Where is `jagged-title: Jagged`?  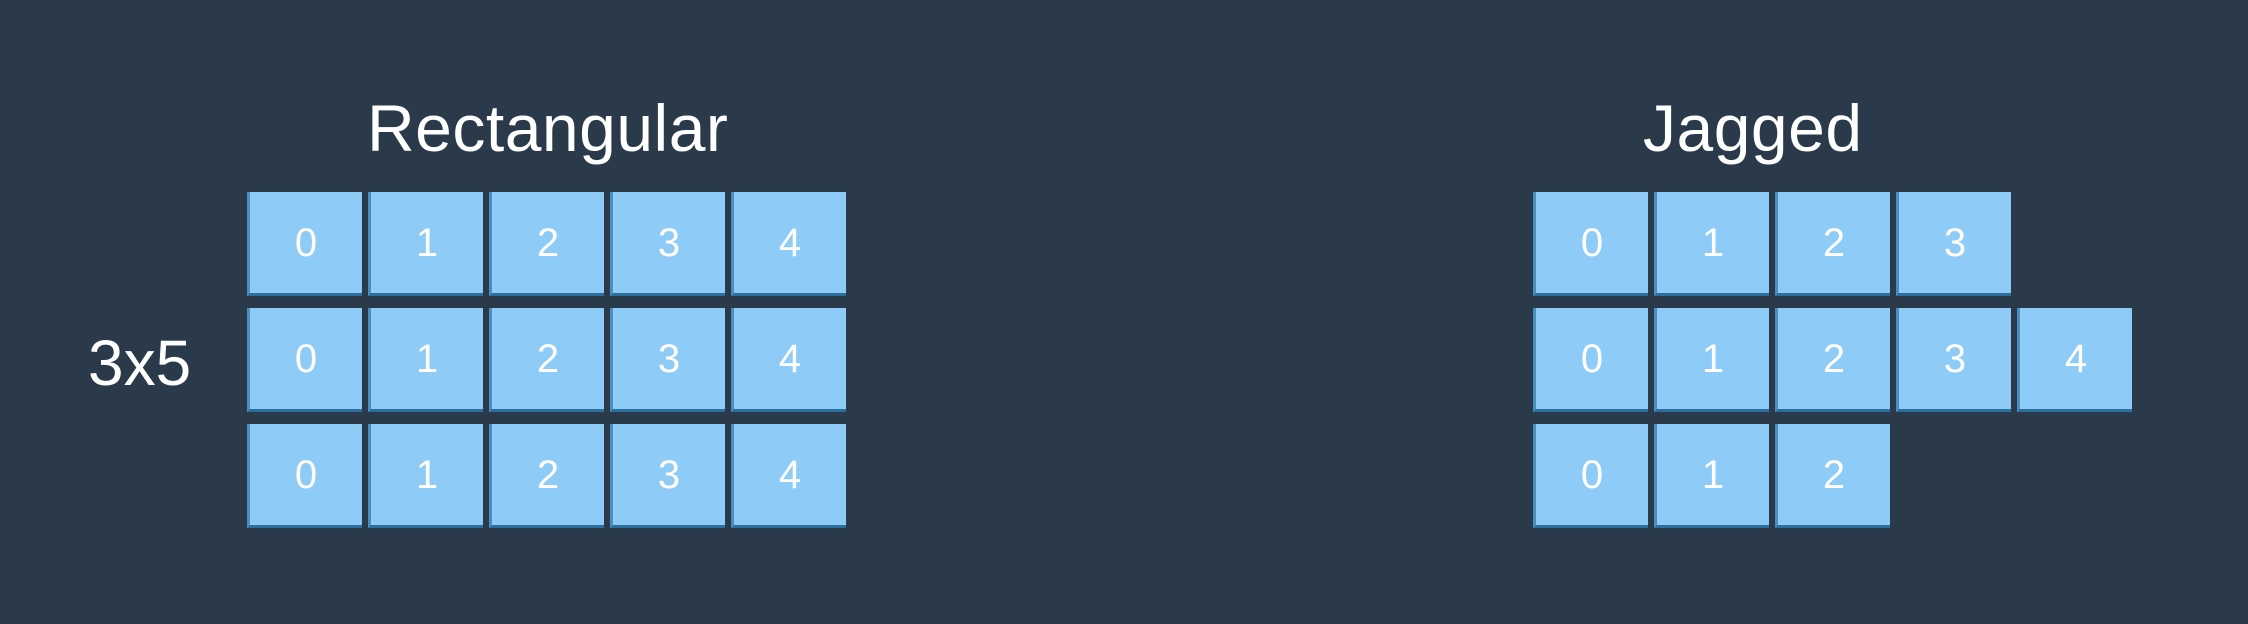
jagged-title: Jagged is located at coordinates (1753, 128).